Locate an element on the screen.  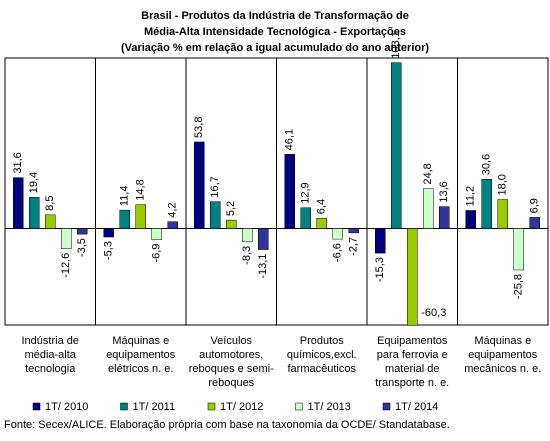
value-label: 4,2 is located at coordinates (173, 209).